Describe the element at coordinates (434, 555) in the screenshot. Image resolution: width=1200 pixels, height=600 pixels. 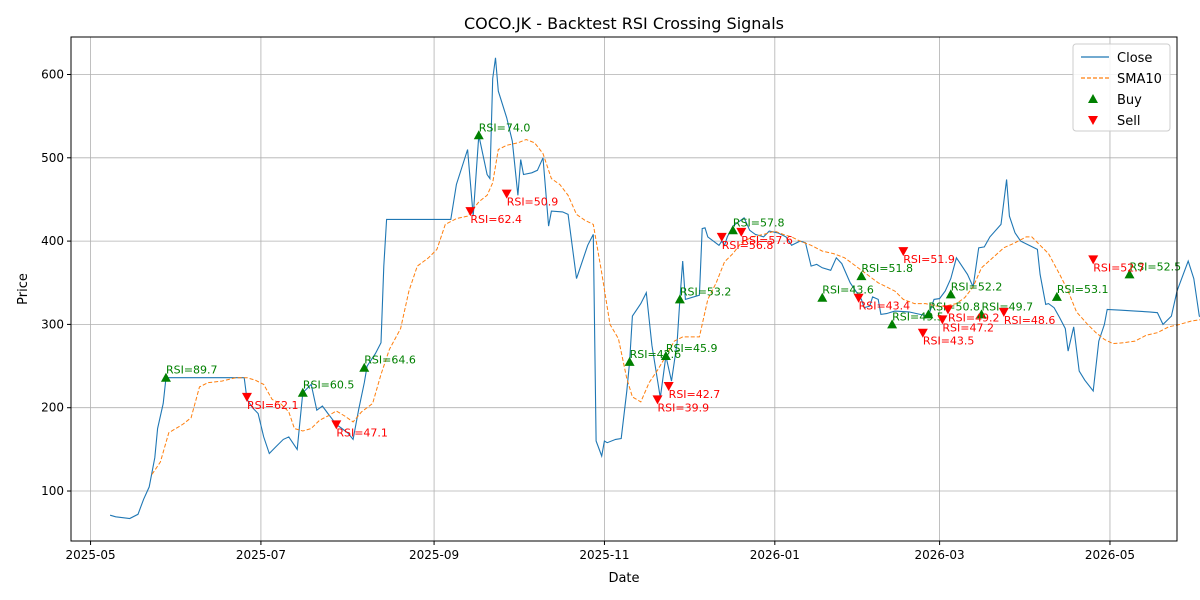
I see `x-tick-label: 2025-09` at that location.